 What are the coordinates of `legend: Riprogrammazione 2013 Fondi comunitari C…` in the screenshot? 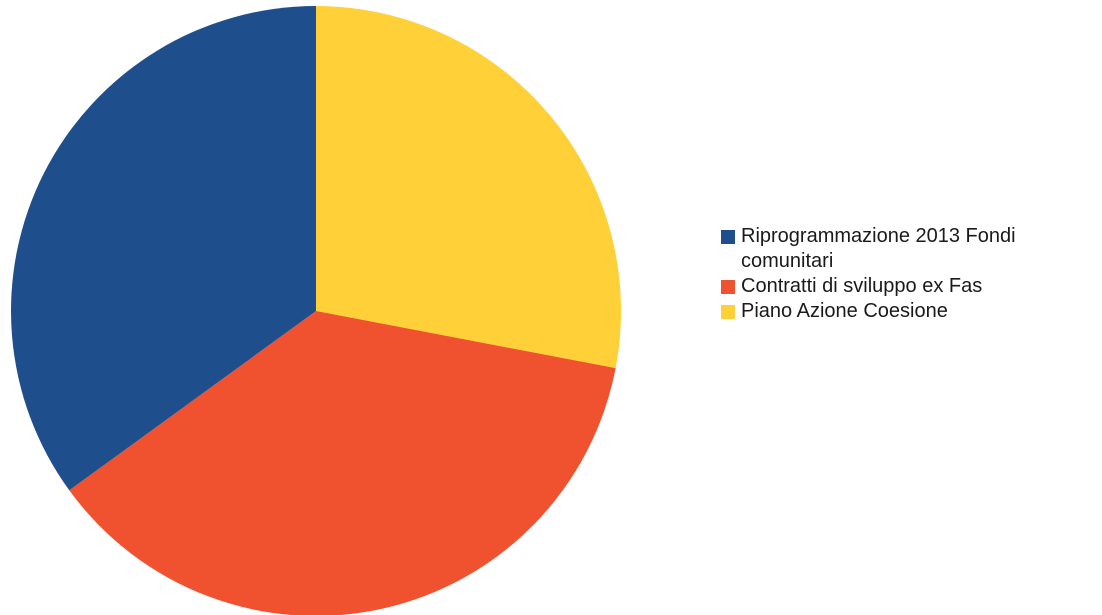 It's located at (911, 274).